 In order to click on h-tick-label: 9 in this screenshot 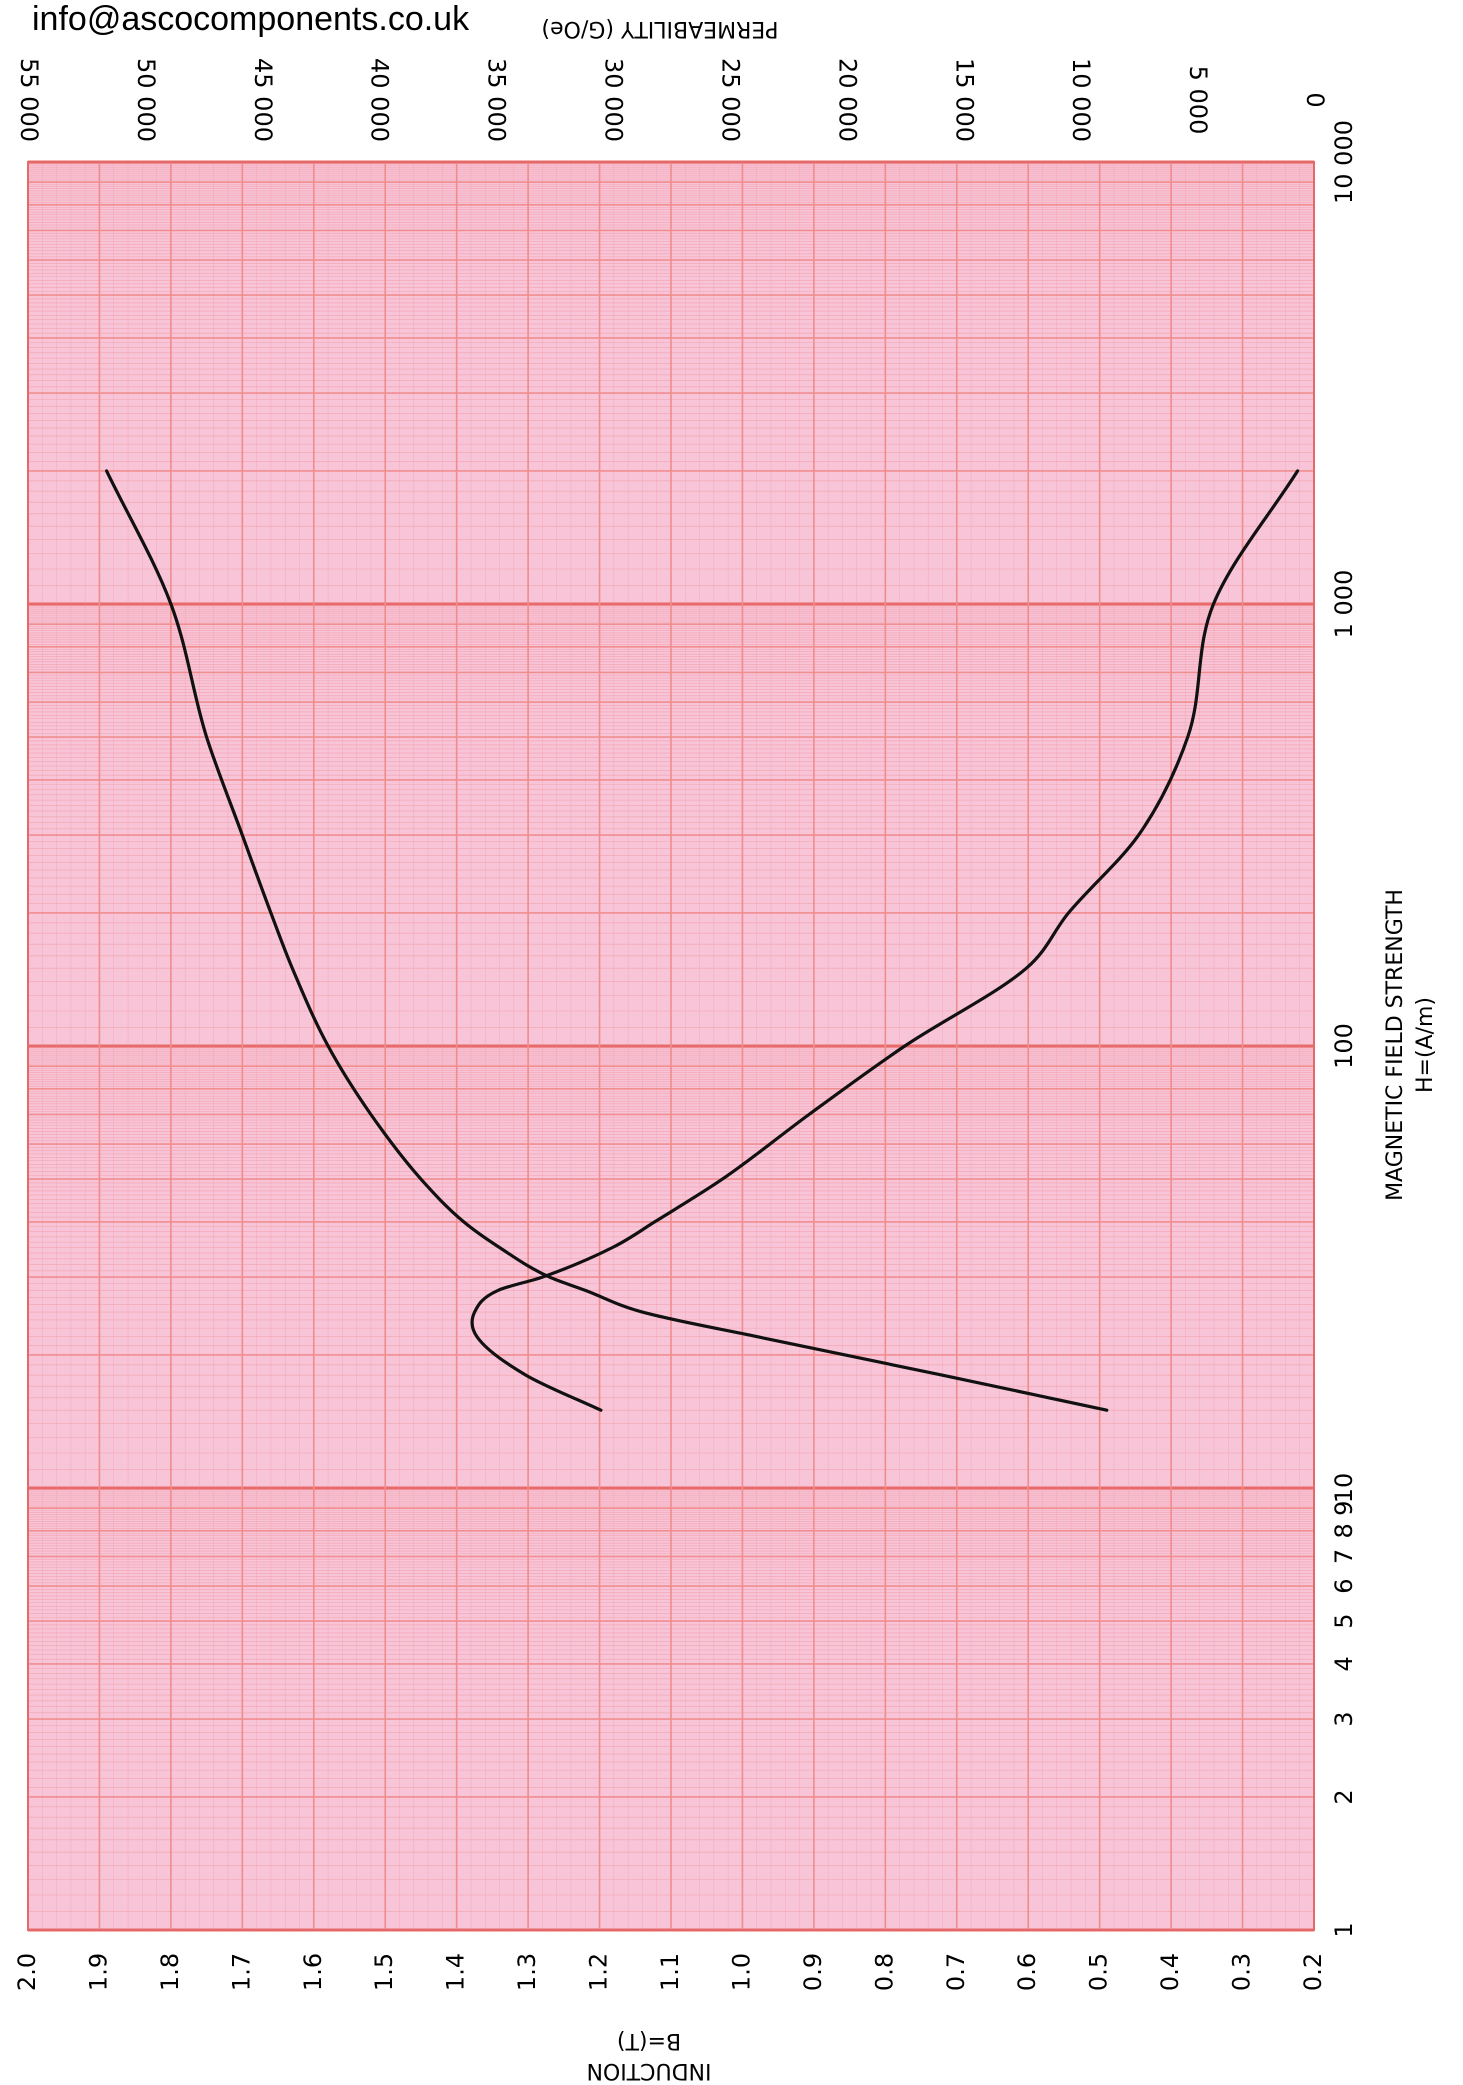, I will do `click(1344, 1508)`.